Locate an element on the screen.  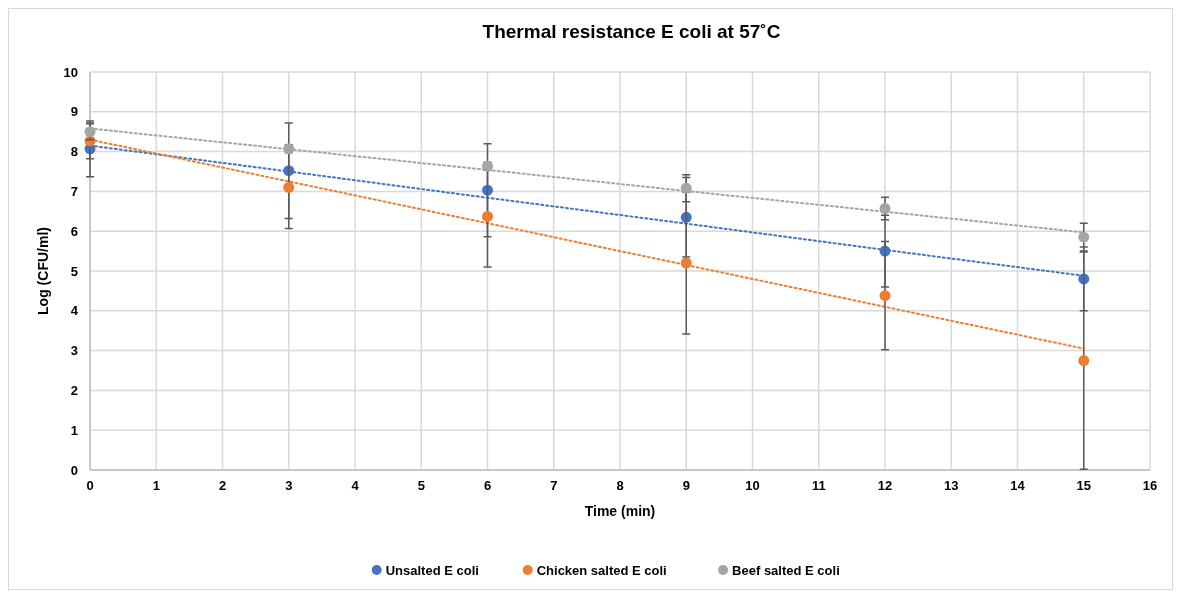
x-tick-label: 15 is located at coordinates (1083, 485).